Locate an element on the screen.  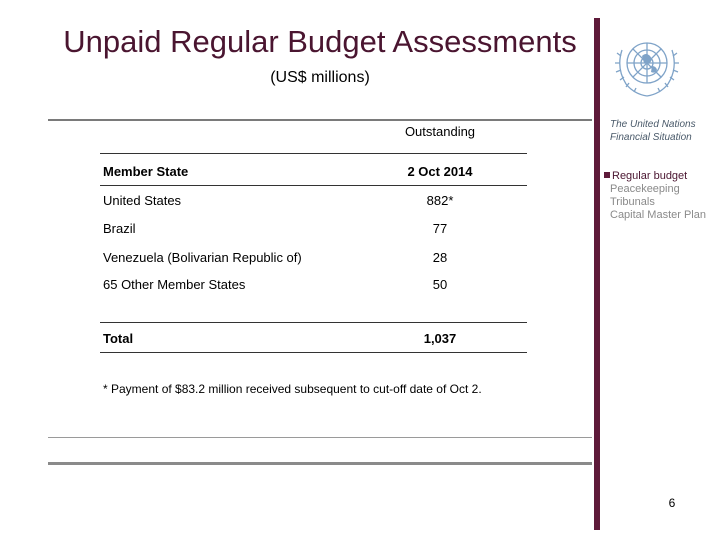
row-state: Brazil is located at coordinates (119, 228).